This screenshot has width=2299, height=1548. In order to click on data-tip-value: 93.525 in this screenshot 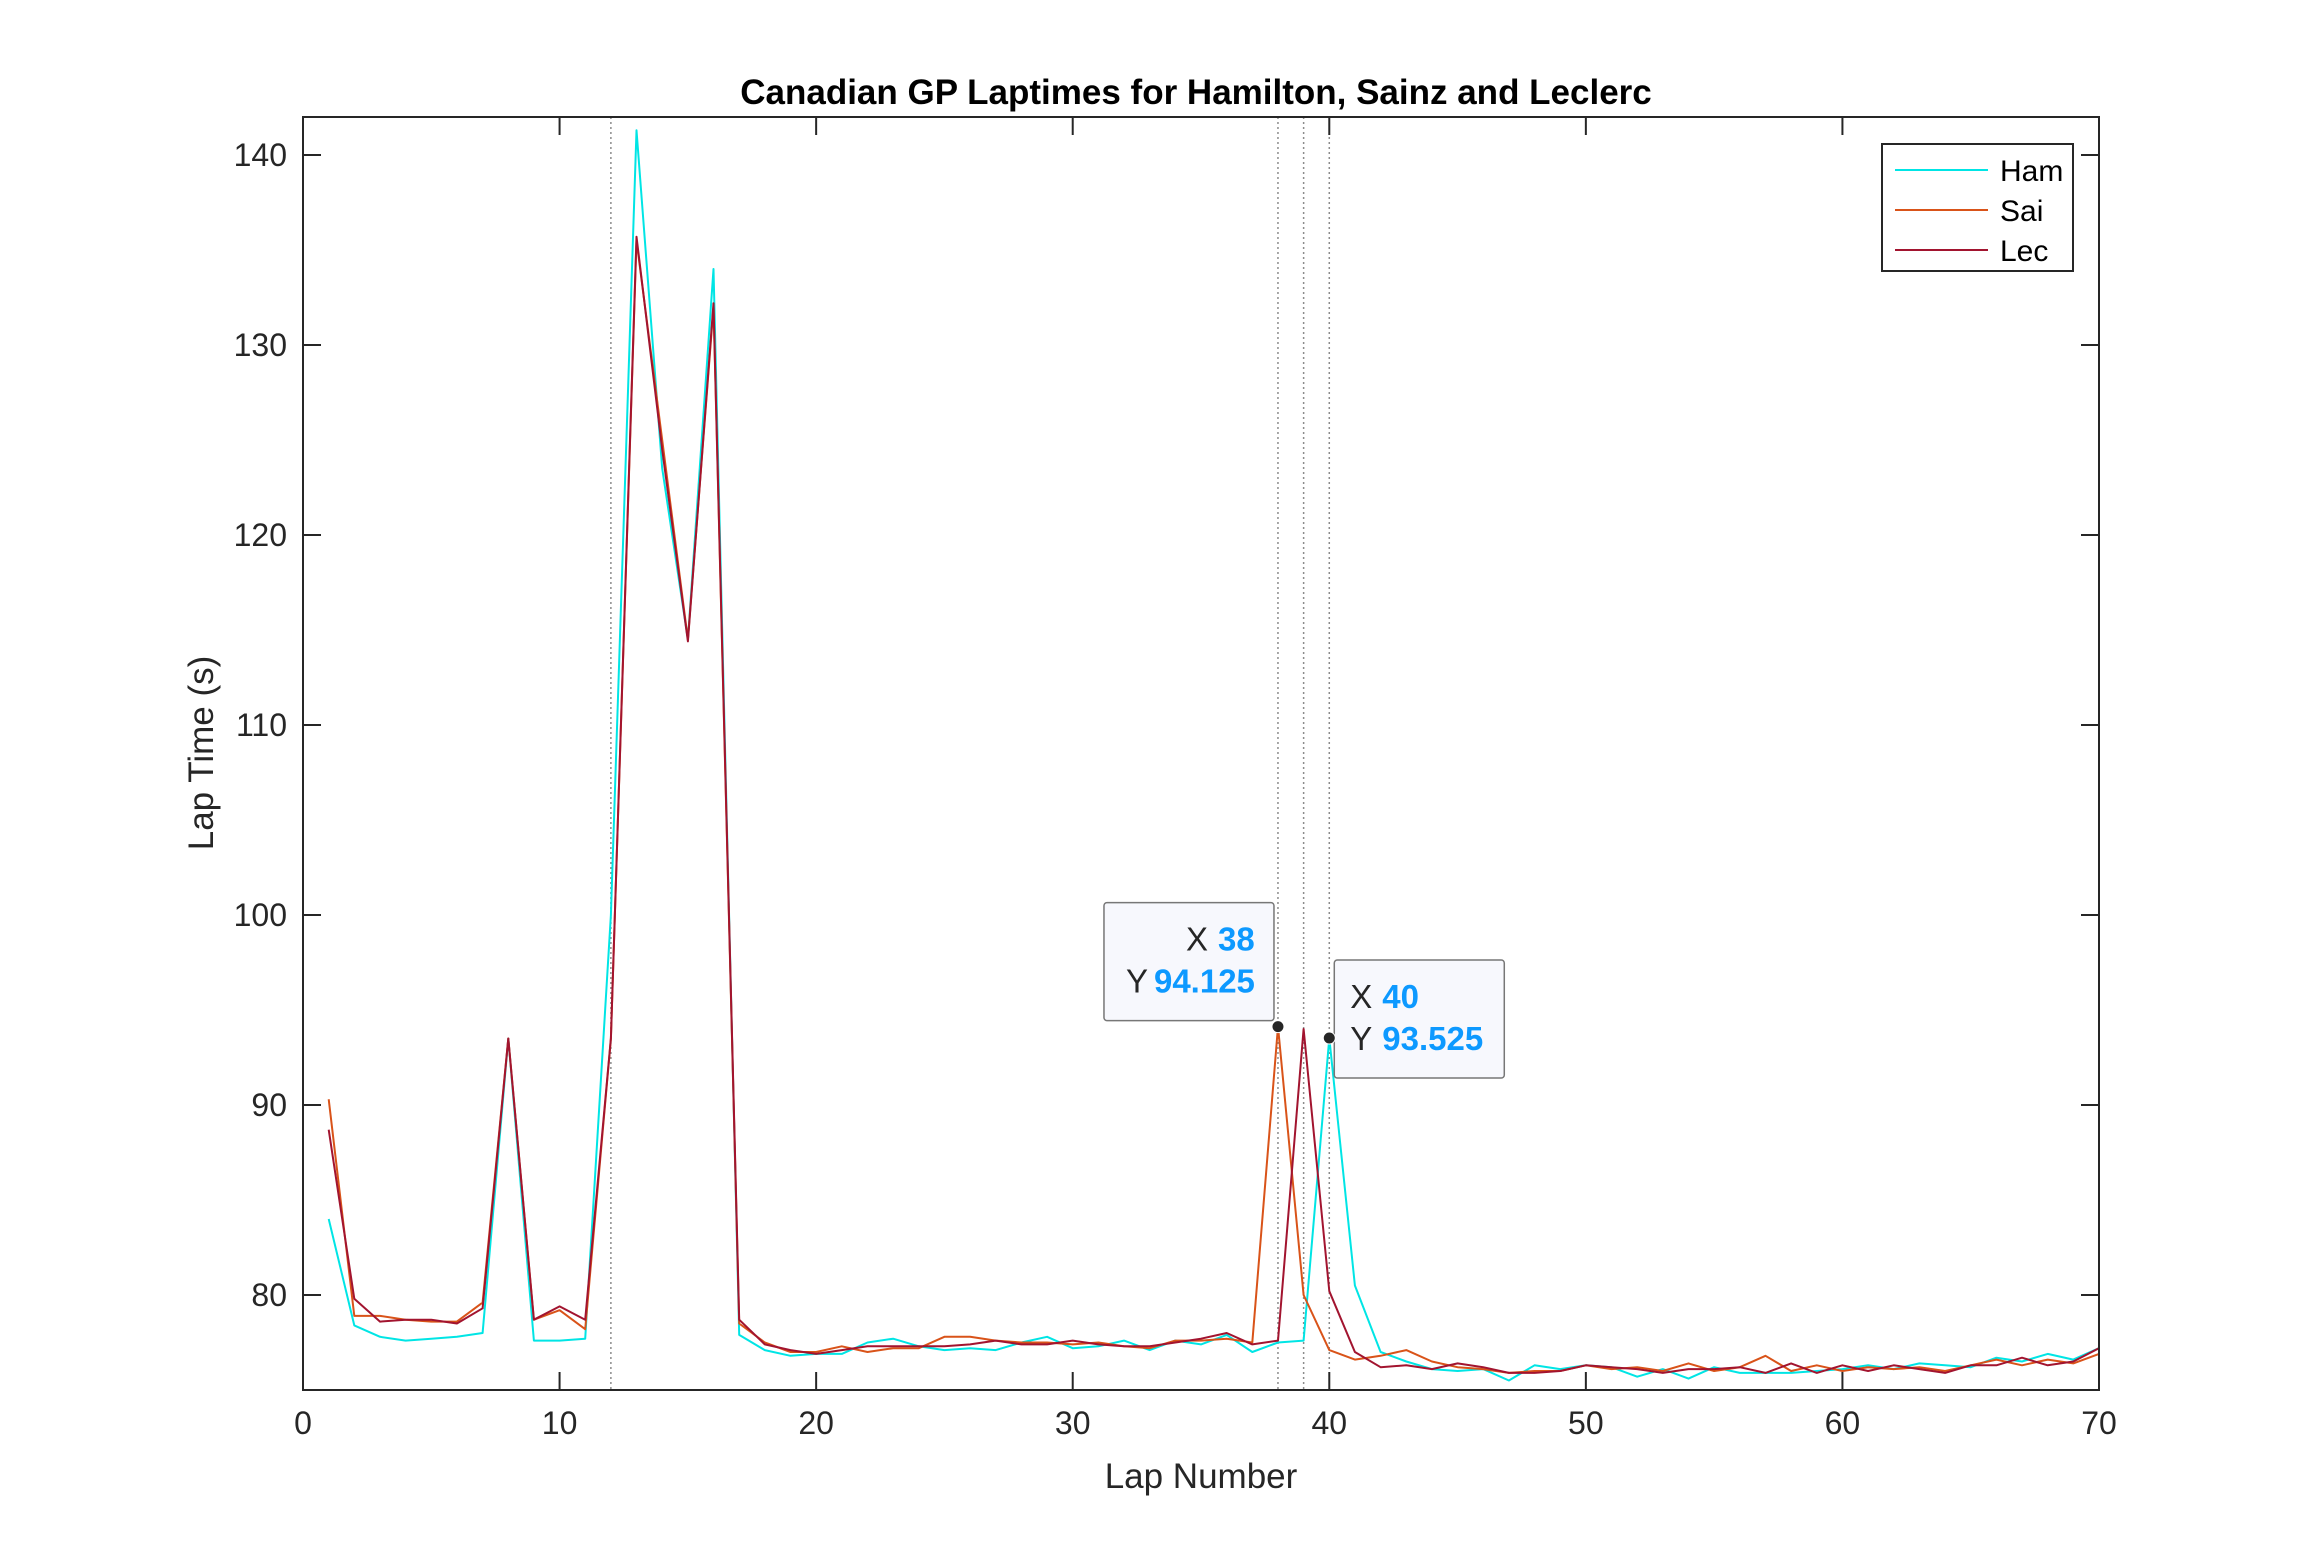, I will do `click(1432, 1038)`.